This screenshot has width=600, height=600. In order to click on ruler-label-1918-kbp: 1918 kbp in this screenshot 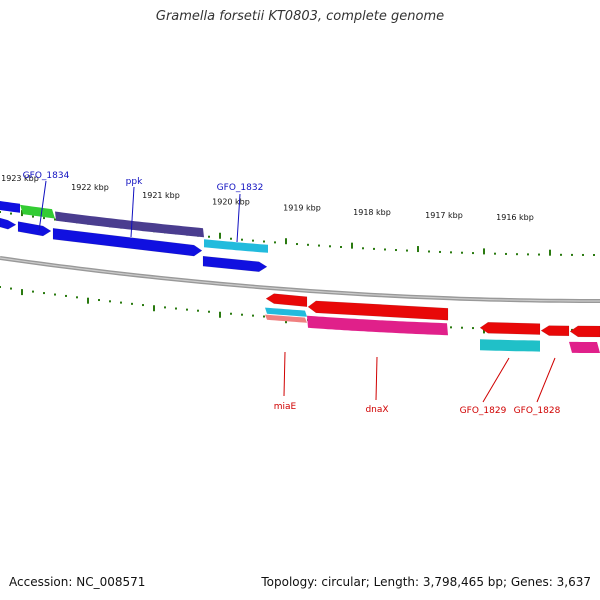, I will do `click(372, 212)`.